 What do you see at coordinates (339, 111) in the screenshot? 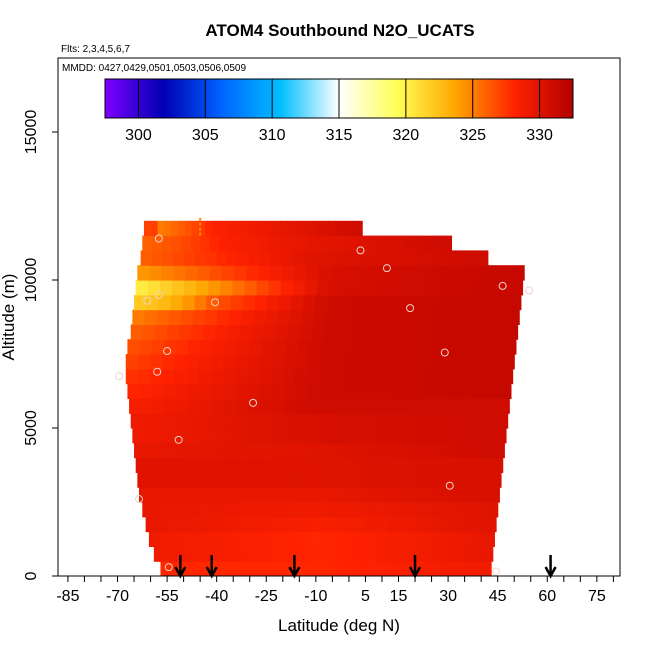
I see `colorbar-ticks: 300 305 310 315 320 325 330` at bounding box center [339, 111].